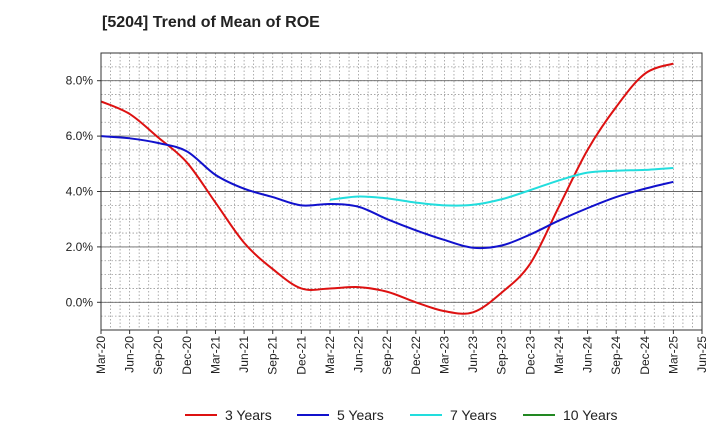 This screenshot has width=720, height=440. Describe the element at coordinates (673, 355) in the screenshot. I see `x-tick-label: Mar-25` at that location.